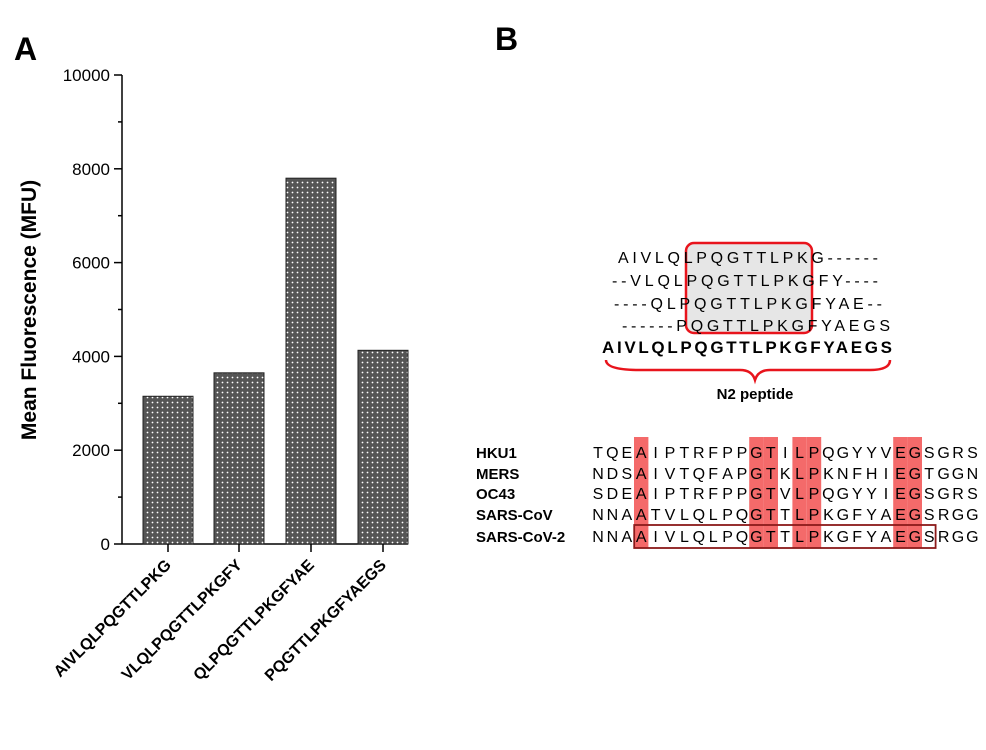 The height and width of the screenshot is (750, 986). I want to click on full-peptide: AIVLQLPQGTTLPKGFYAEGS, so click(747, 347).